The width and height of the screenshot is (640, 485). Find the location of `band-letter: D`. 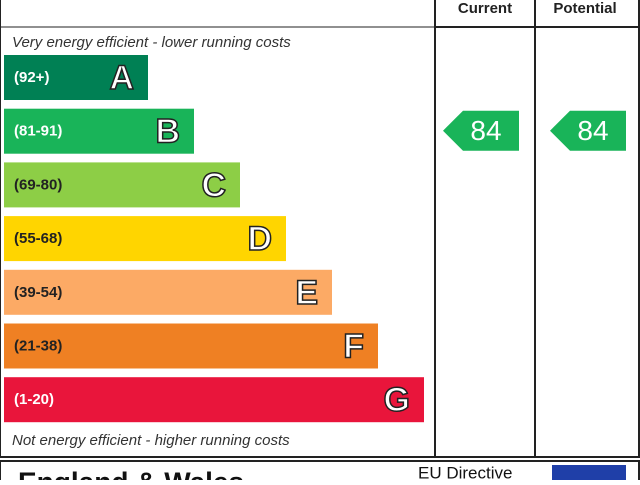

band-letter: D is located at coordinates (259, 239).